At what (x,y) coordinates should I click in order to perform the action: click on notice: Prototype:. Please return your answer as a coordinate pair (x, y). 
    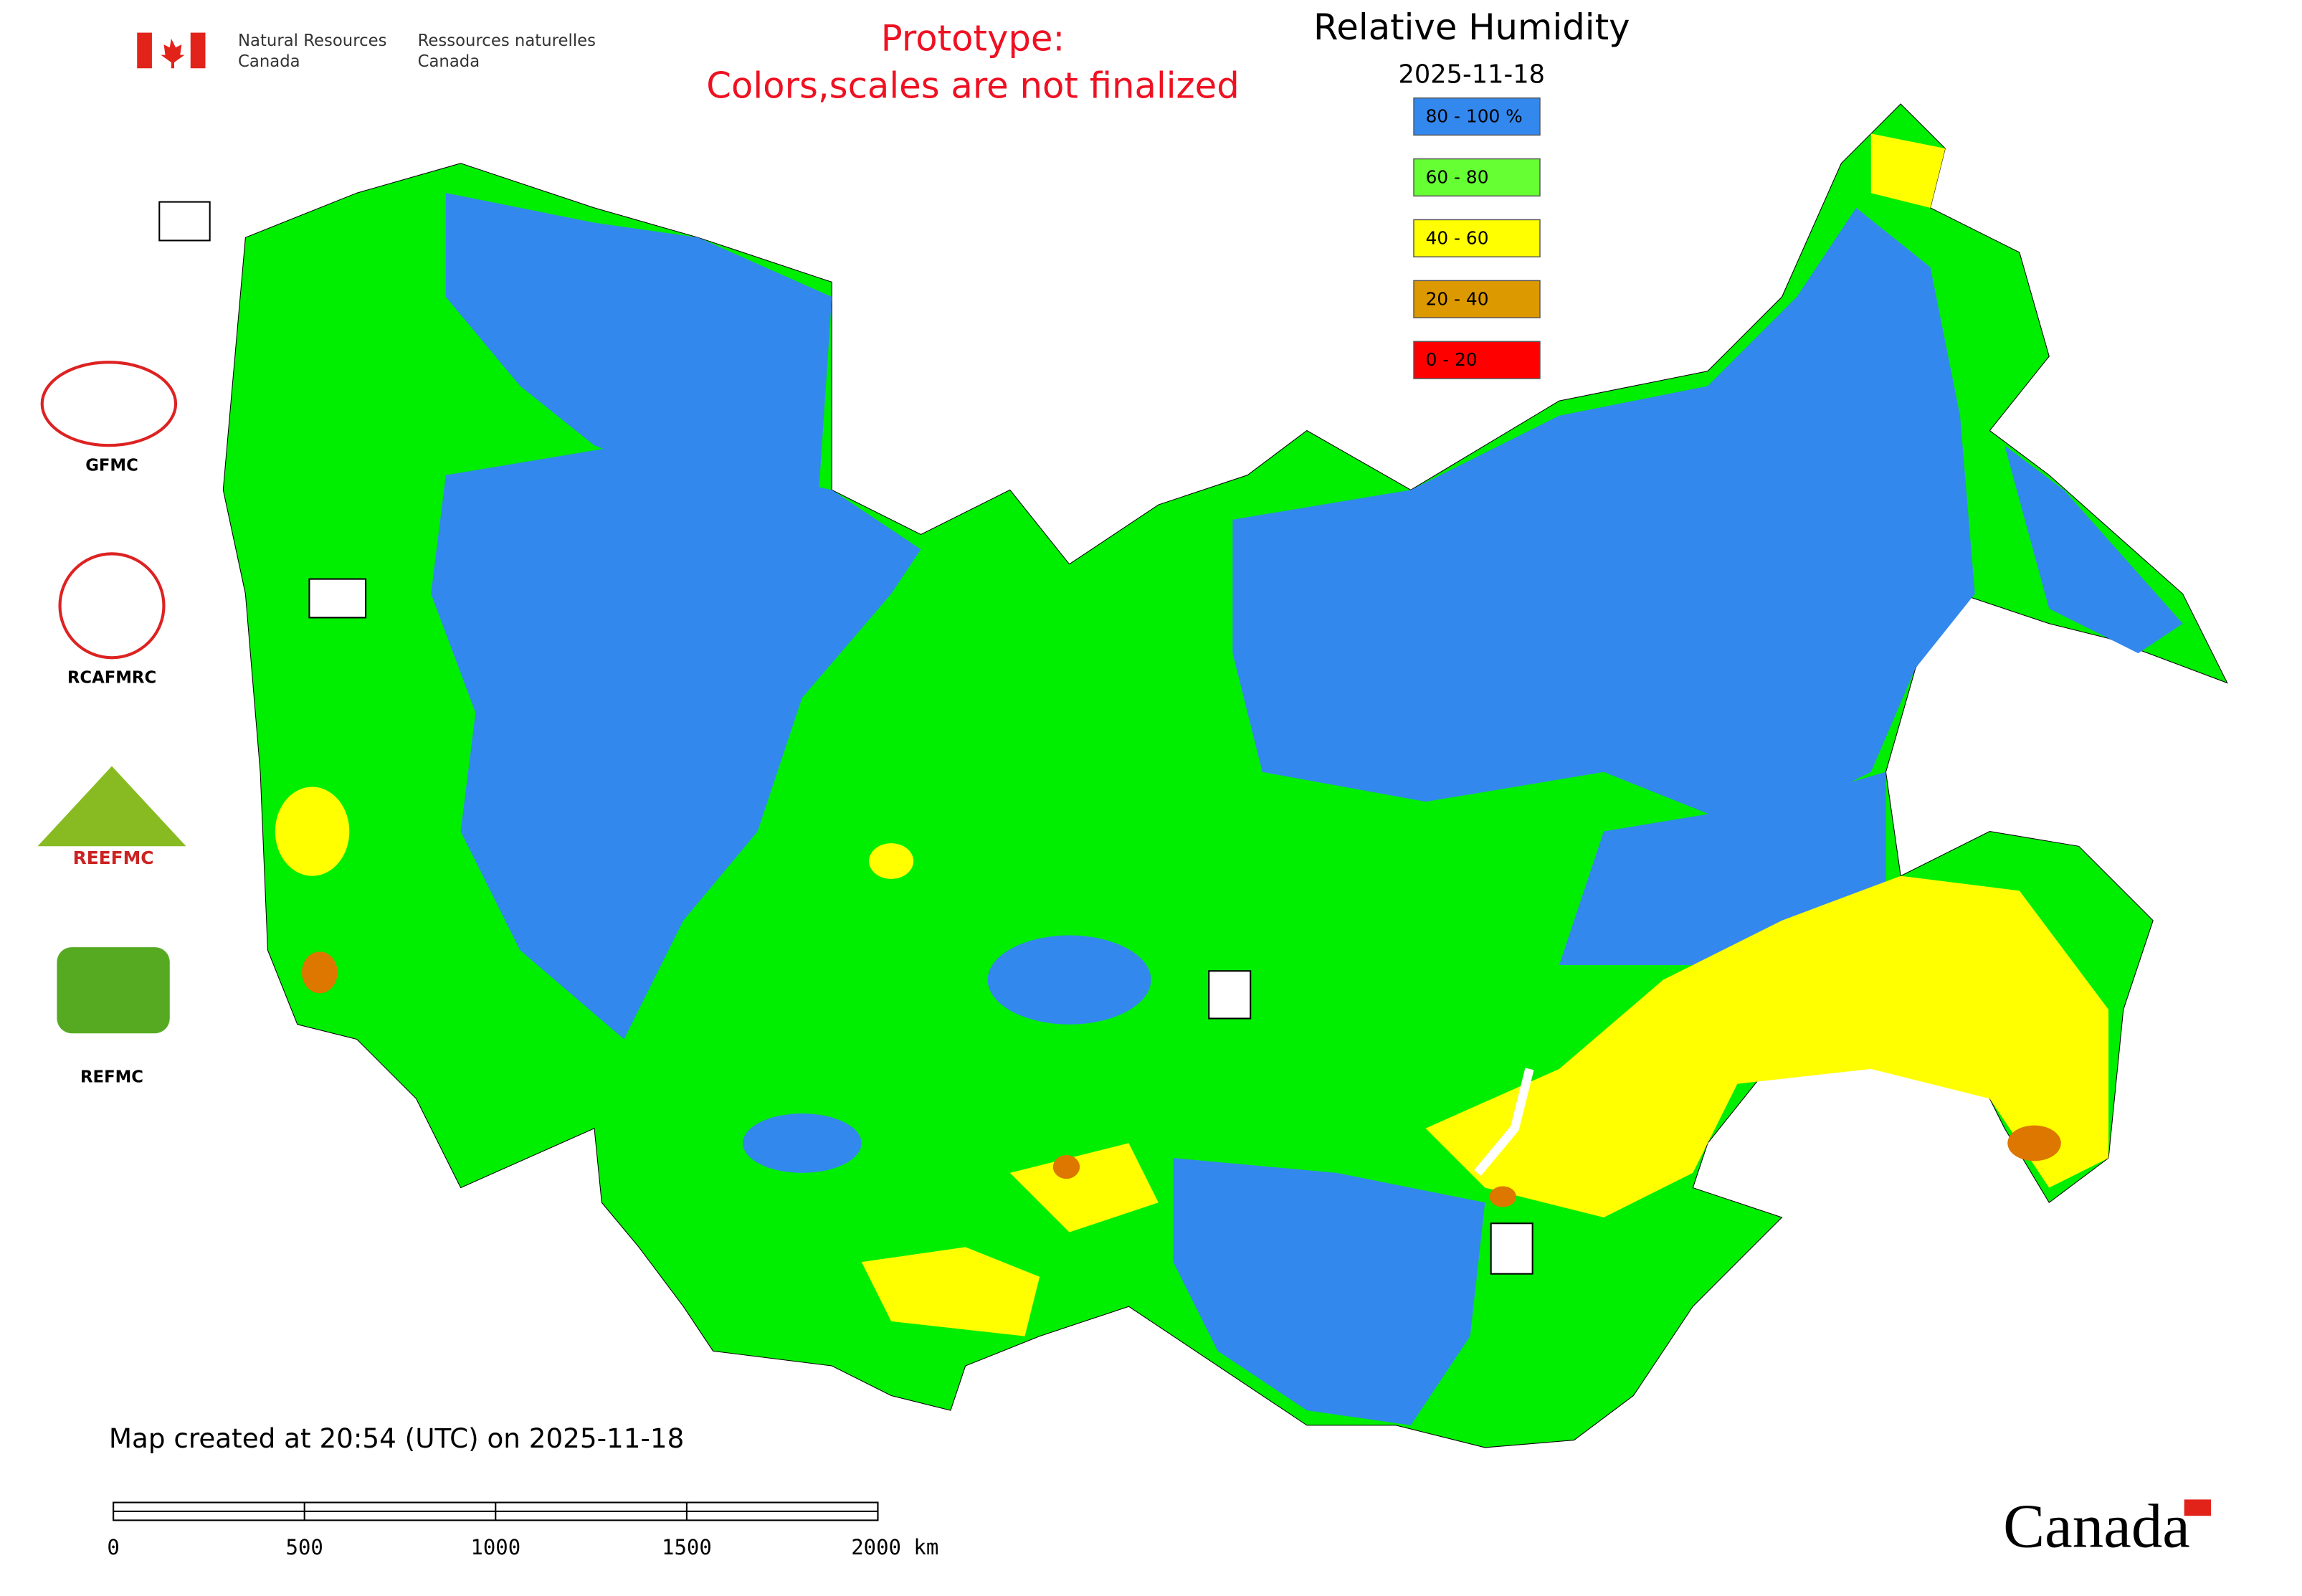
    Looking at the image, I should click on (973, 38).